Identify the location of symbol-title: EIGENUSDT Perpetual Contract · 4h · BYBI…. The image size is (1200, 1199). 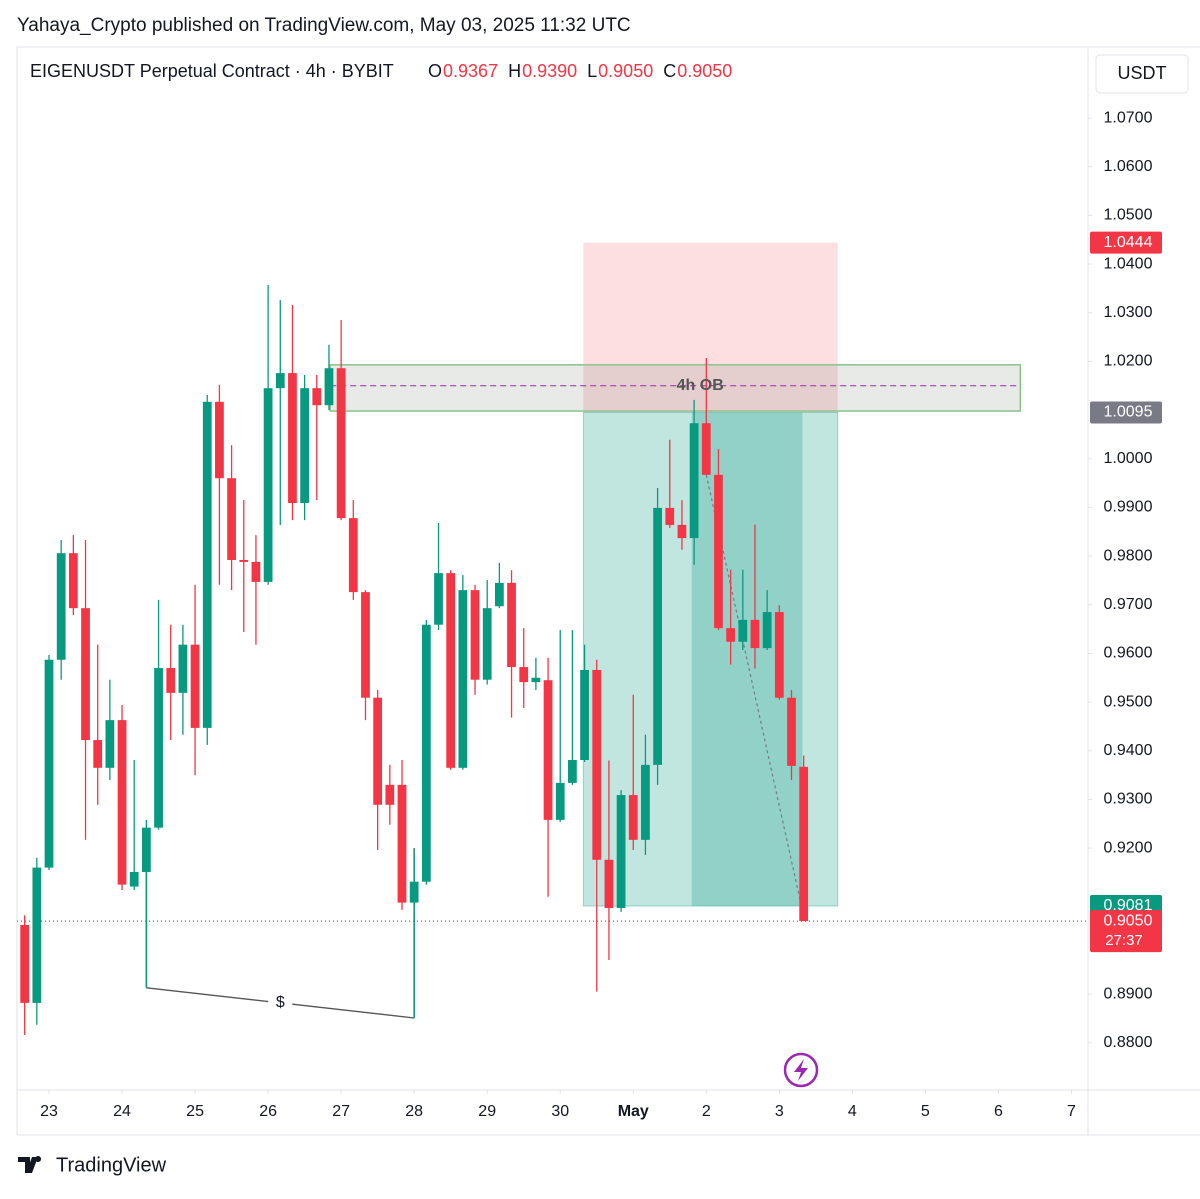
(212, 71).